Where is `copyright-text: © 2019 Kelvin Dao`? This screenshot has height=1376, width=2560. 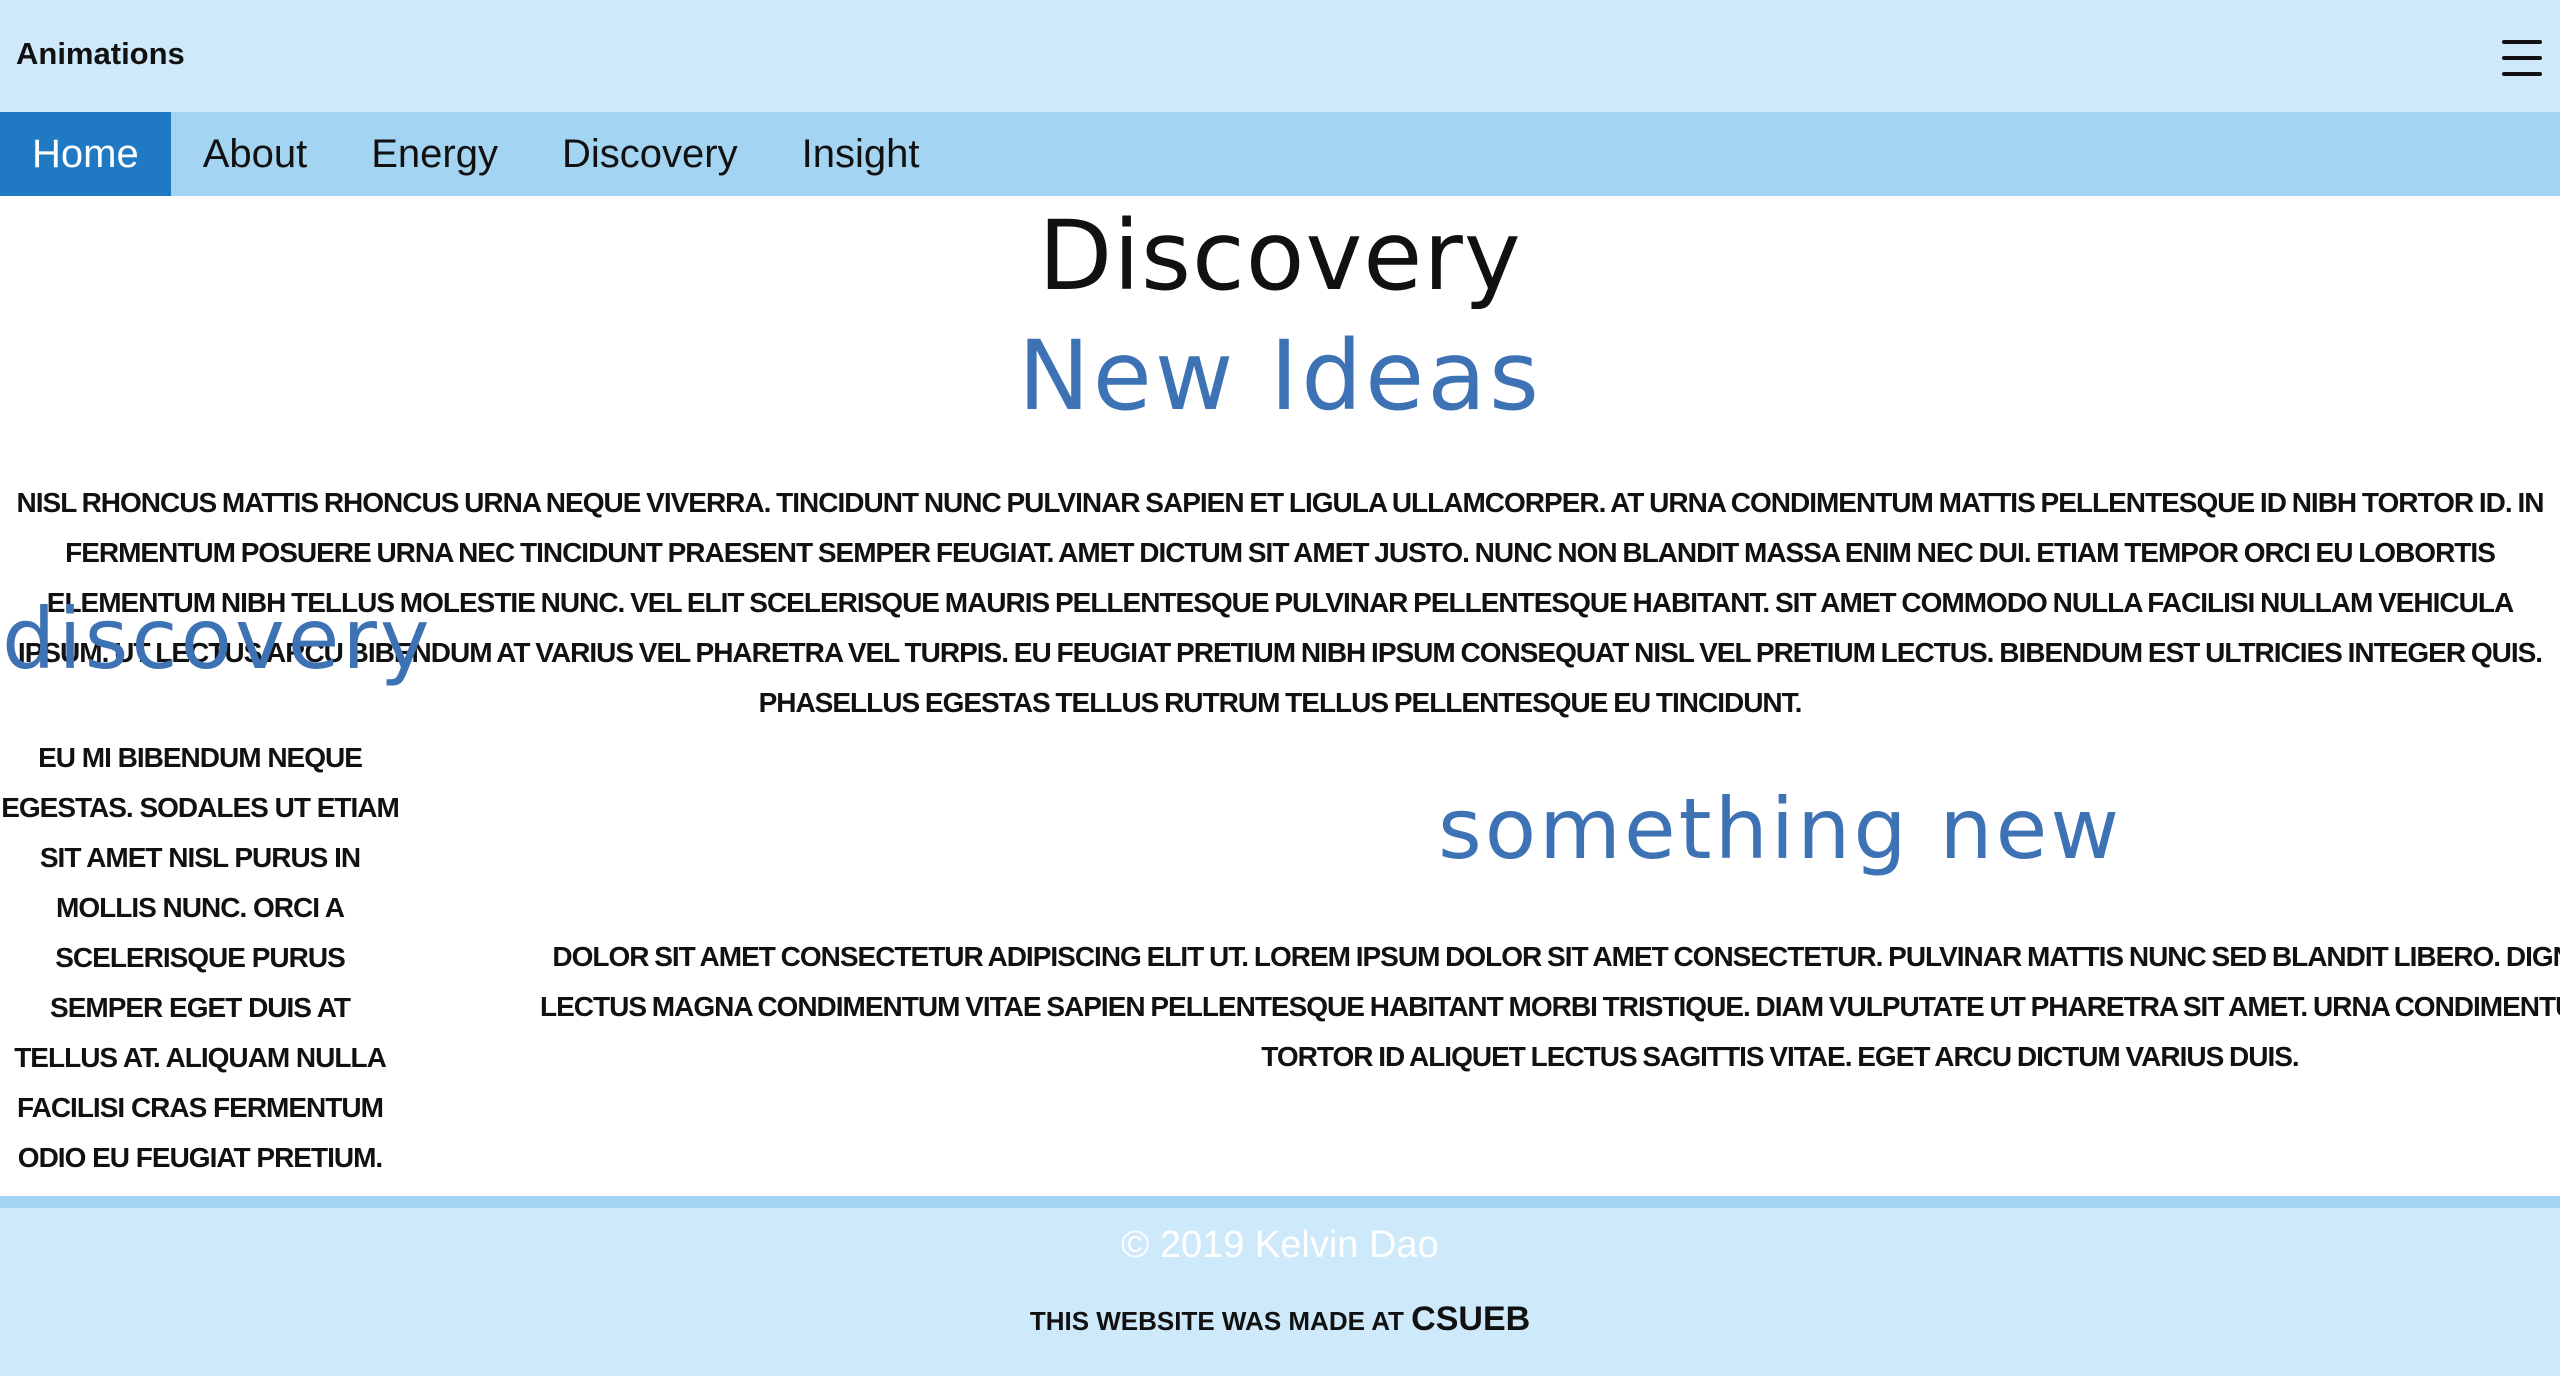 copyright-text: © 2019 Kelvin Dao is located at coordinates (1280, 1245).